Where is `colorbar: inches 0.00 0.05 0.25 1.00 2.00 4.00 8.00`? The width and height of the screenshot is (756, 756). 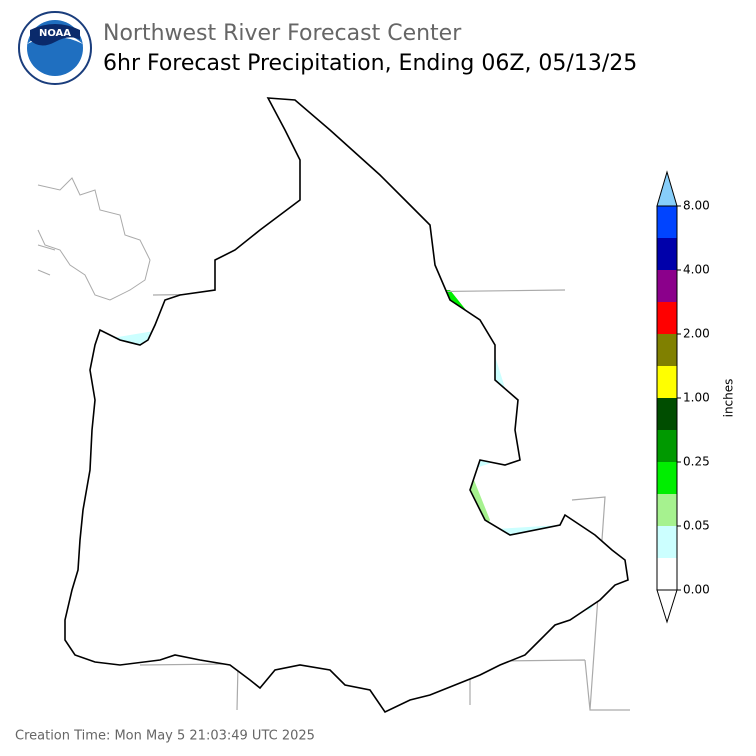 colorbar: inches 0.00 0.05 0.25 1.00 2.00 4.00 8.00 is located at coordinates (696, 397).